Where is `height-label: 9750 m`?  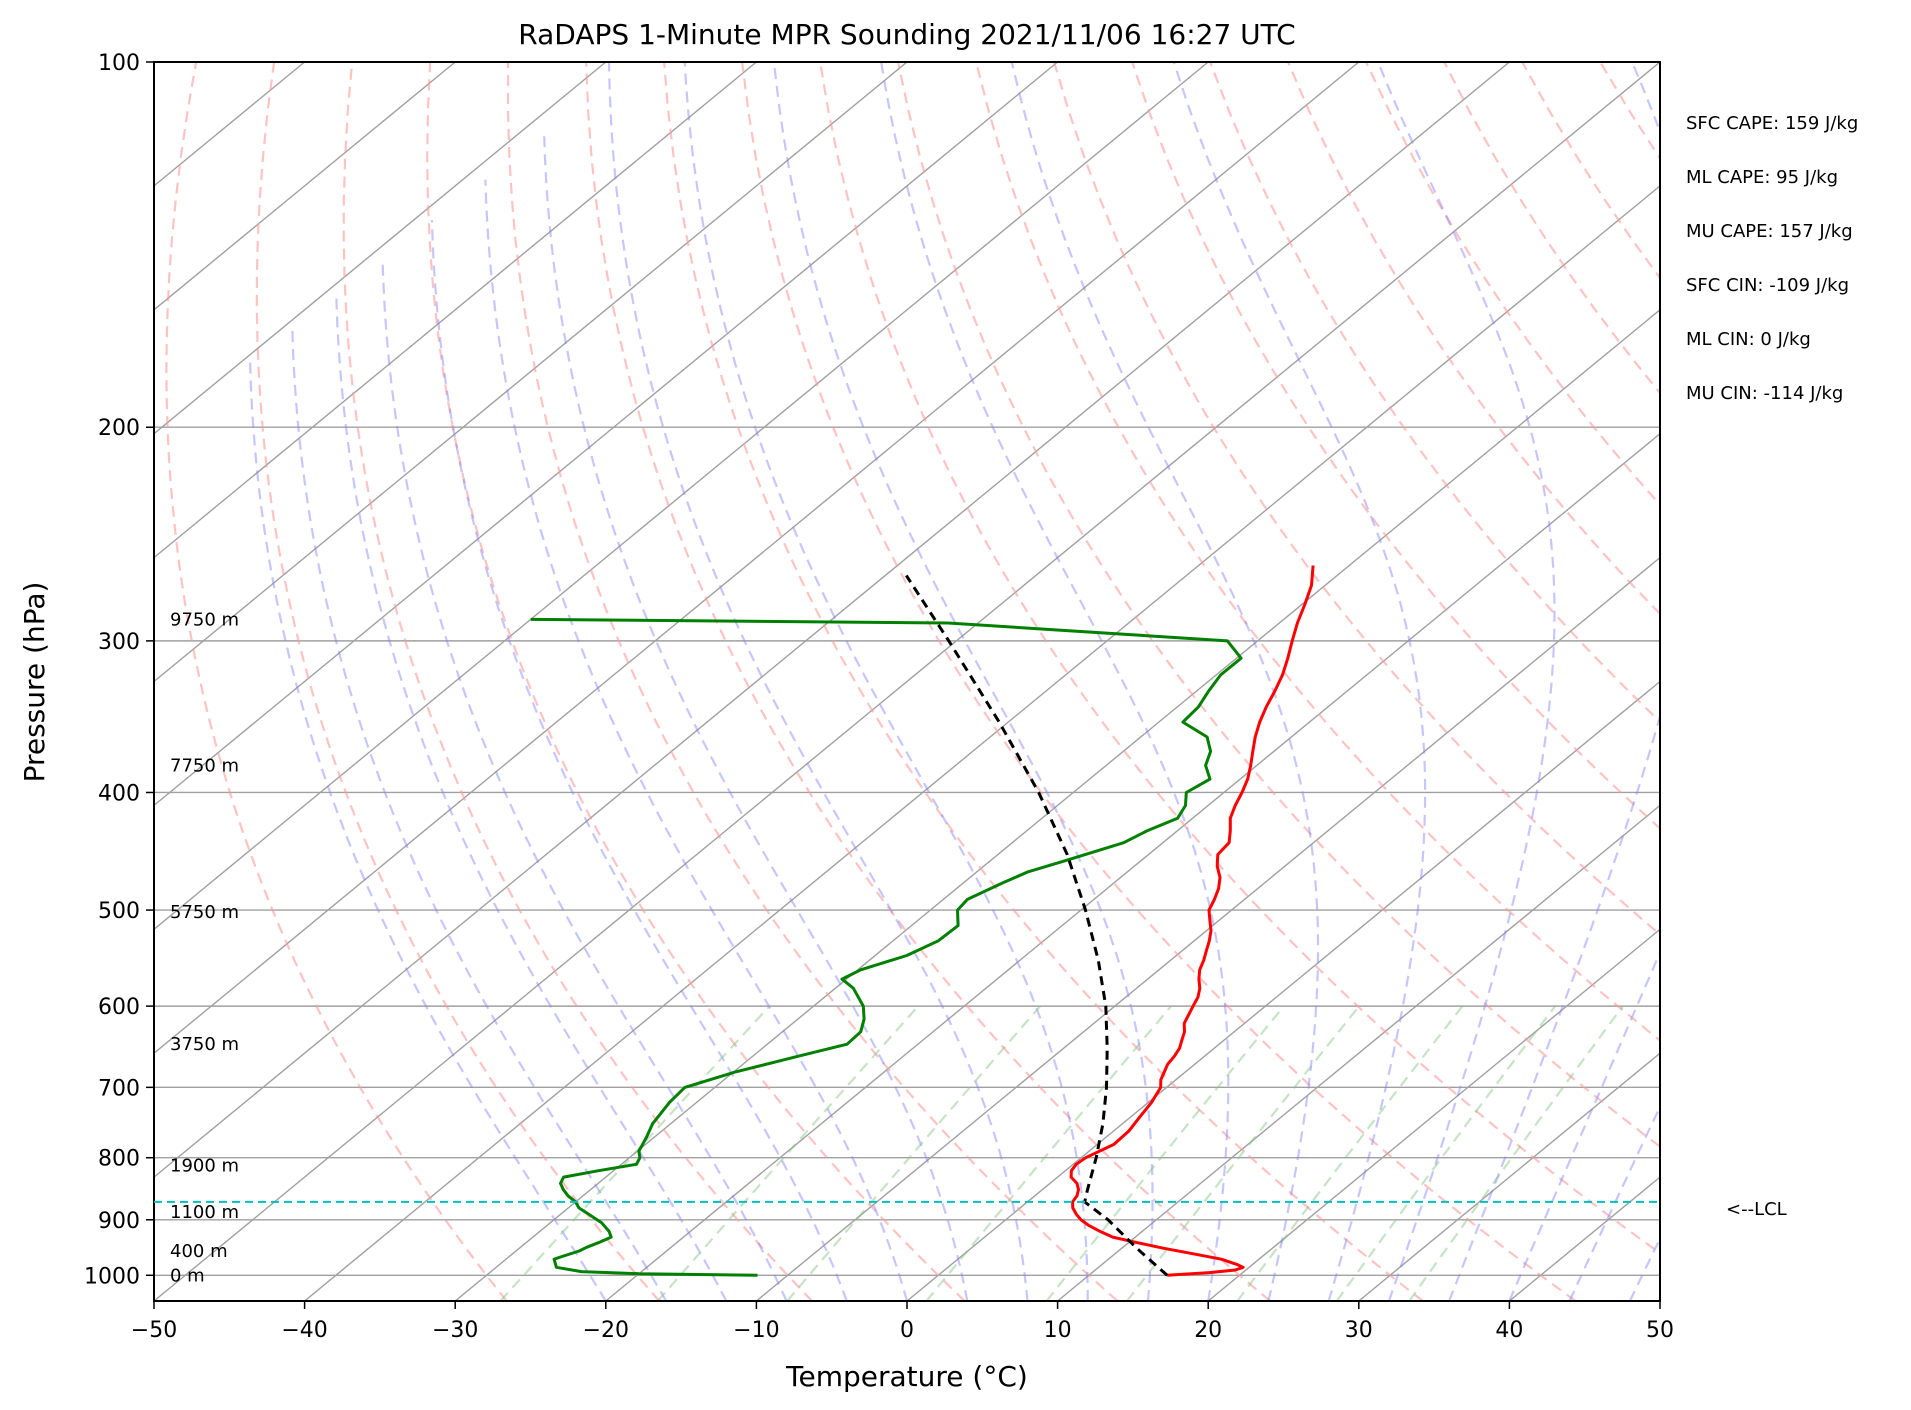 height-label: 9750 m is located at coordinates (204, 619).